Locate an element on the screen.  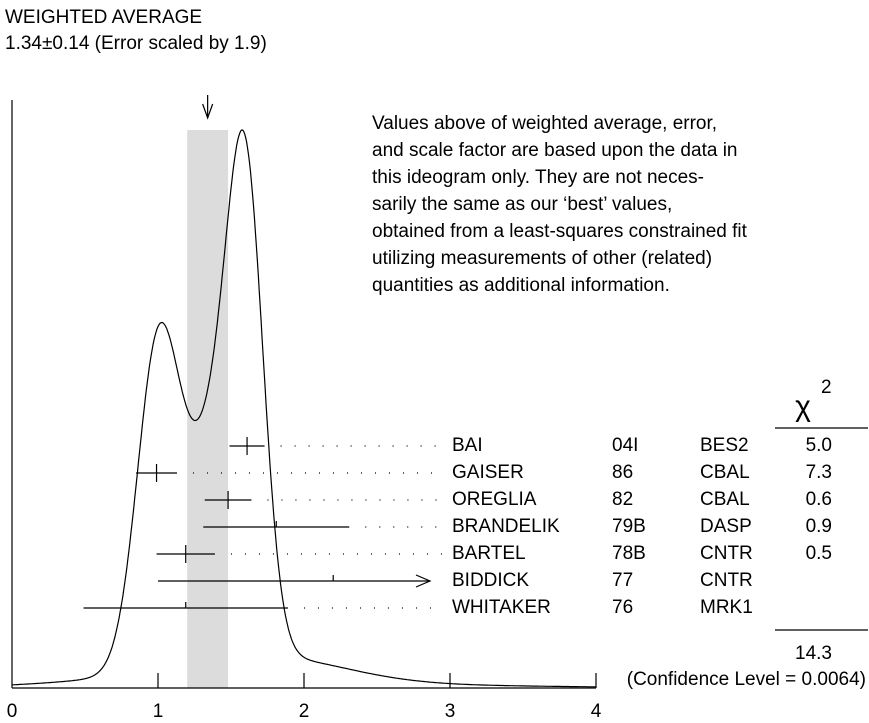
x-tick-label: 1 is located at coordinates (158, 711).